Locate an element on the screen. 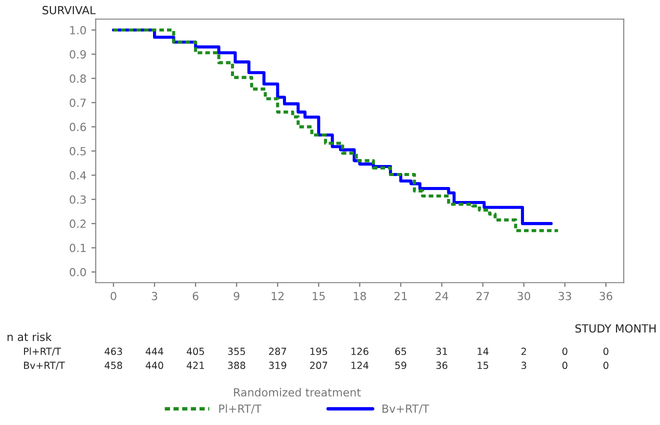 The image size is (660, 425). text: n at risk is located at coordinates (30, 337).